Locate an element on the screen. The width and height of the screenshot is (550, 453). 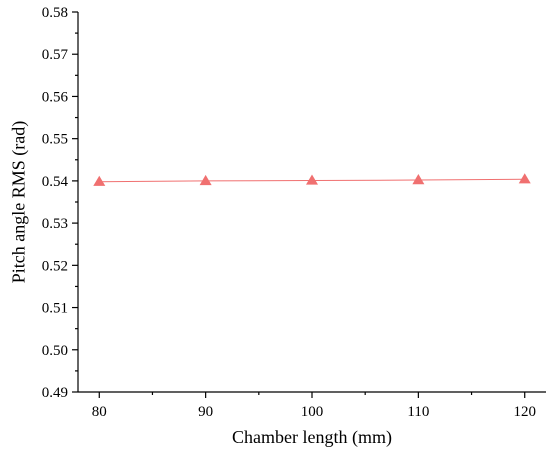
x-axis-title: Chamber length (mm) is located at coordinates (312, 437).